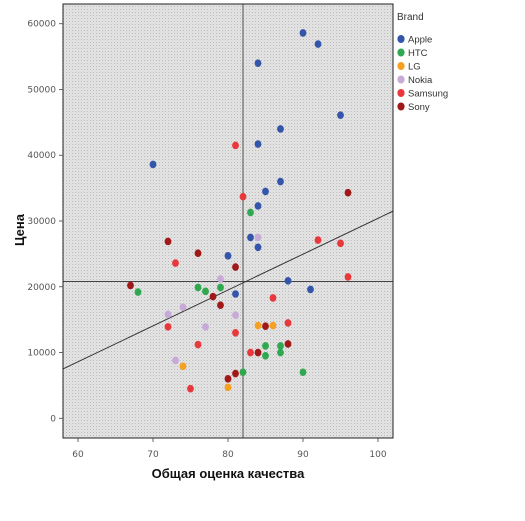 The image size is (525, 521). I want to click on y-axis-ticks: 0 10000 20000 30000 40000 50000 60000, so click(45, 222).